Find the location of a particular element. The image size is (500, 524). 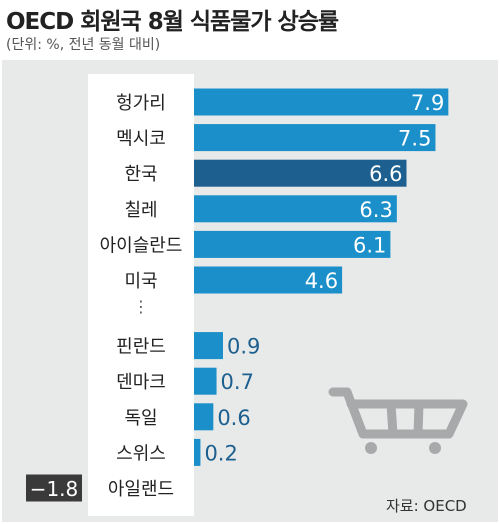

value-label-아이슬란드: 6.1 is located at coordinates (369, 245).